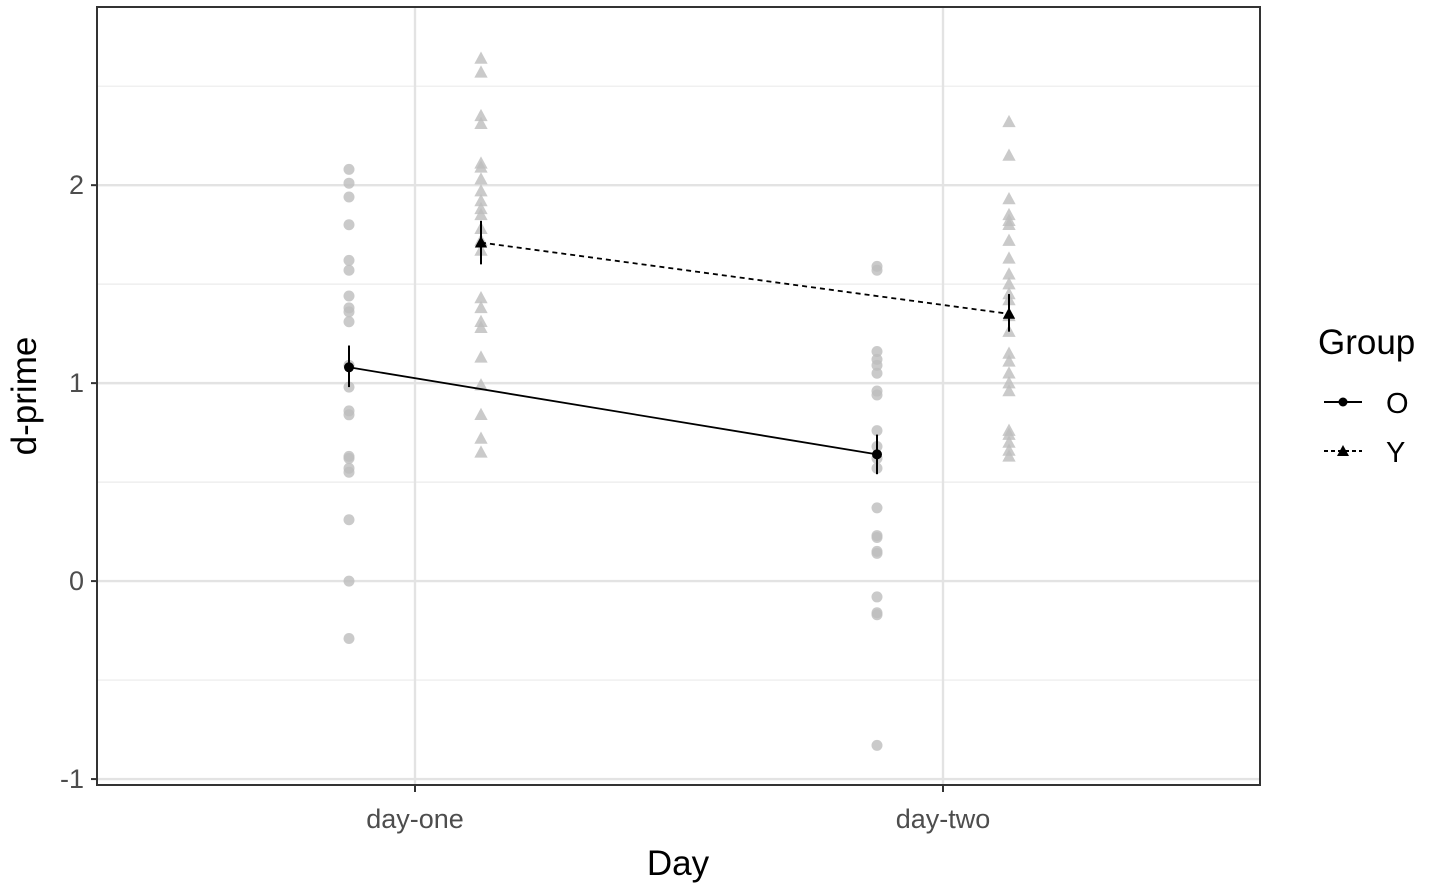 The width and height of the screenshot is (1430, 889). I want to click on legend-label-y: Y, so click(1395, 453).